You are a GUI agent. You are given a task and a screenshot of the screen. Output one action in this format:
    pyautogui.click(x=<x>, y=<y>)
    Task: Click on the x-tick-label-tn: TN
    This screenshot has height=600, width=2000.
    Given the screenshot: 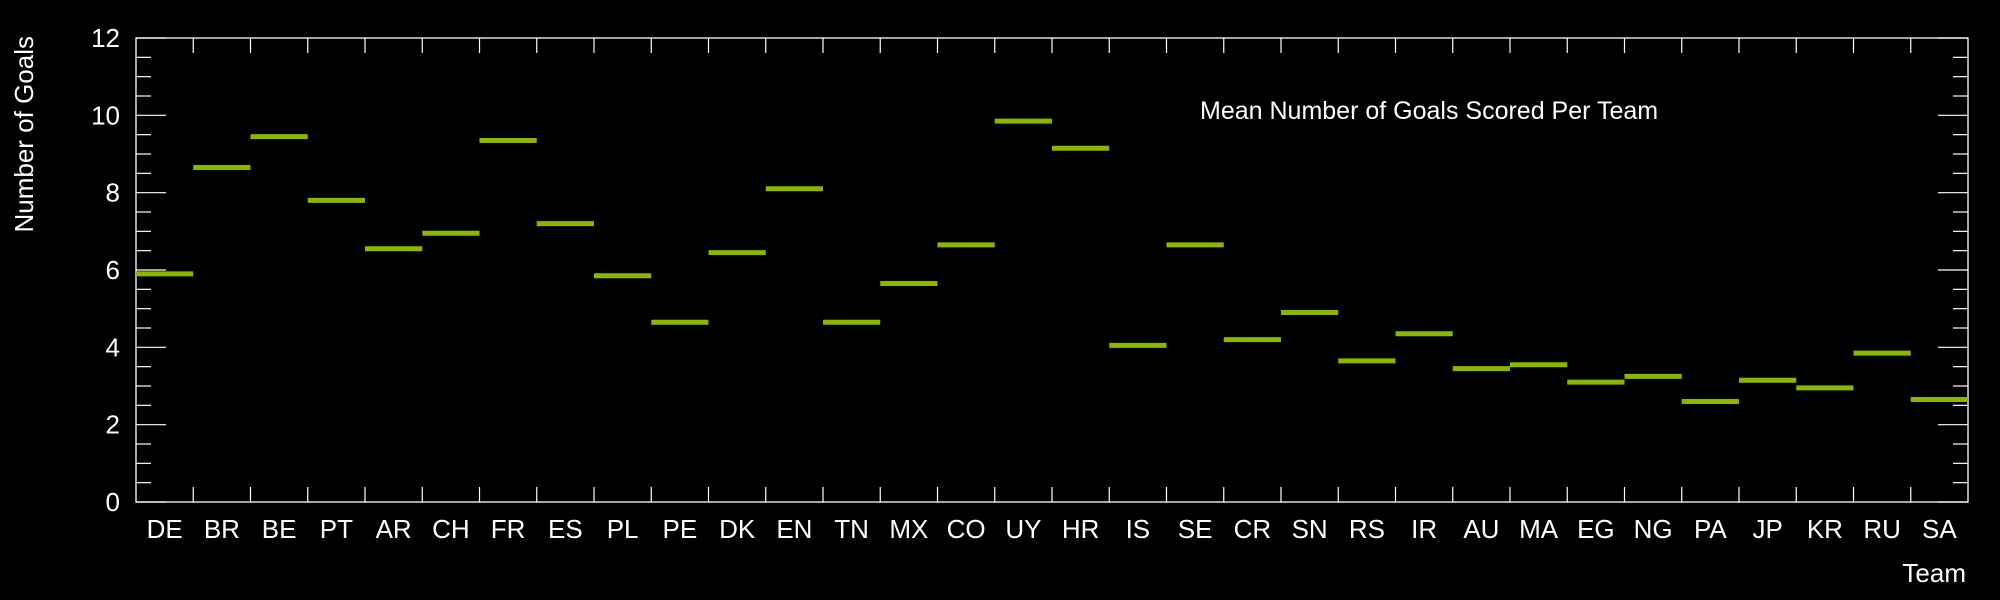 What is the action you would take?
    pyautogui.click(x=851, y=529)
    